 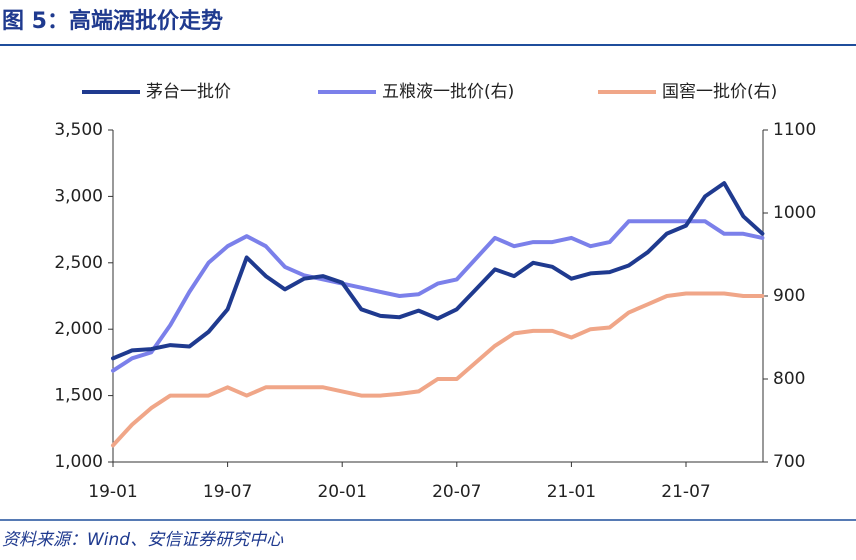 What do you see at coordinates (448, 92) in the screenshot?
I see `legend-label: 五粮液一批价(右)` at bounding box center [448, 92].